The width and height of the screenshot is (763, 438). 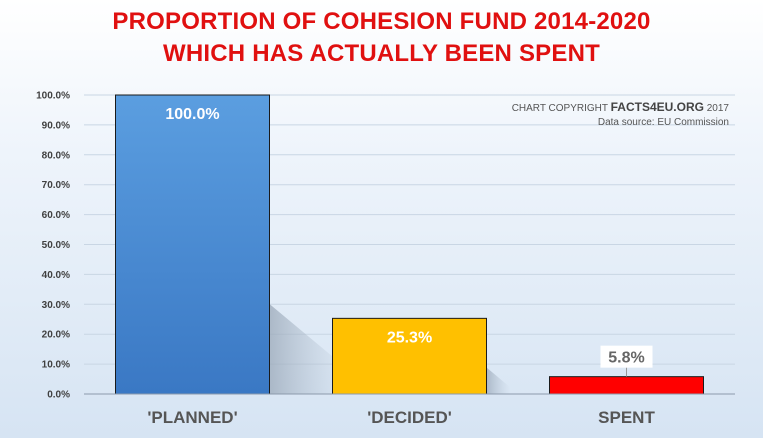 I want to click on y-tick-label: 30.0%, so click(x=56, y=305).